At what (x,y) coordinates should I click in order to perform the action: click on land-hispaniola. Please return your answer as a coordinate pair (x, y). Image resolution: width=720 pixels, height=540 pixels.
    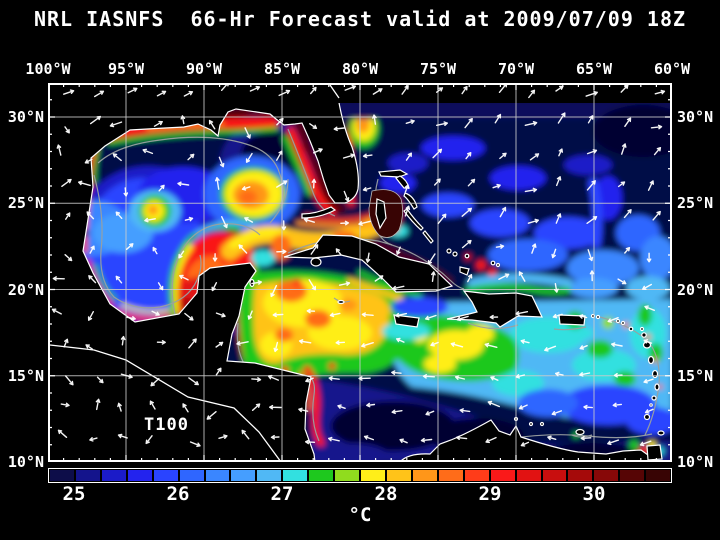
    Looking at the image, I should click on (494, 309).